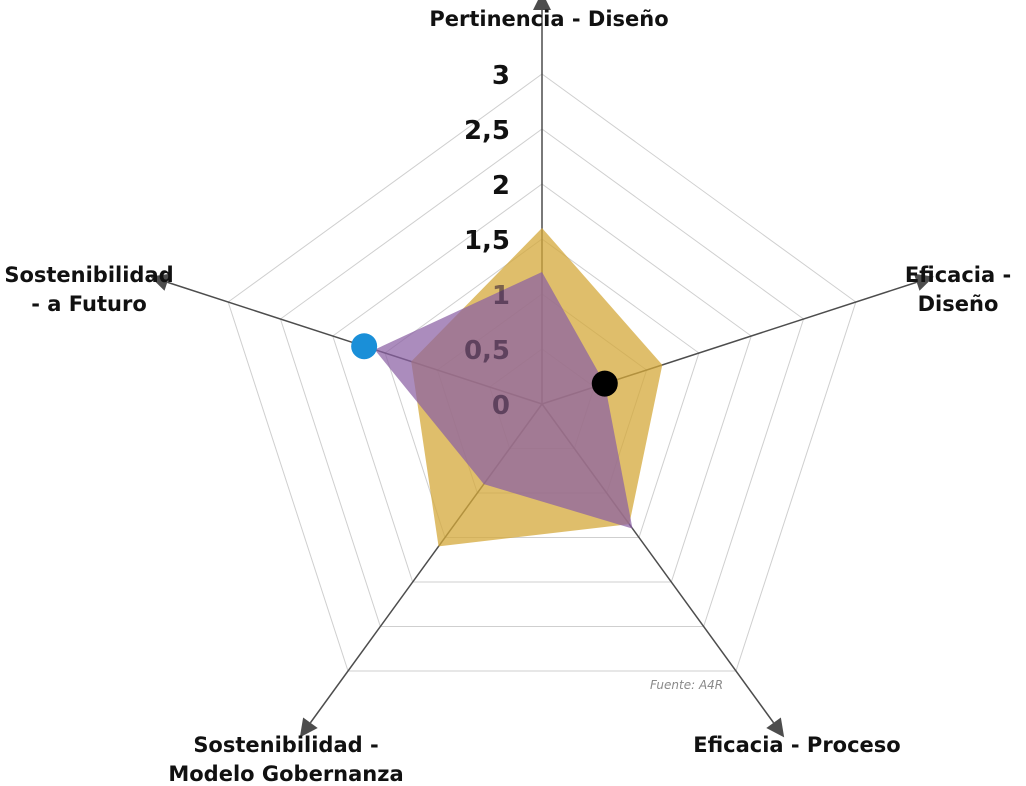  What do you see at coordinates (686, 685) in the screenshot?
I see `source-label: Fuente: A4R` at bounding box center [686, 685].